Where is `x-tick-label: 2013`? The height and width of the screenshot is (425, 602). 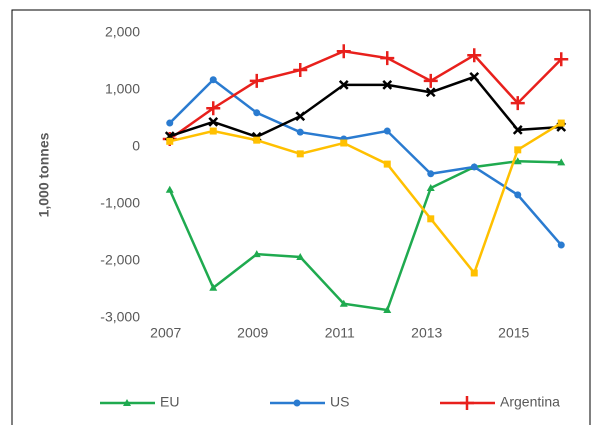
x-tick-label: 2013 is located at coordinates (426, 333).